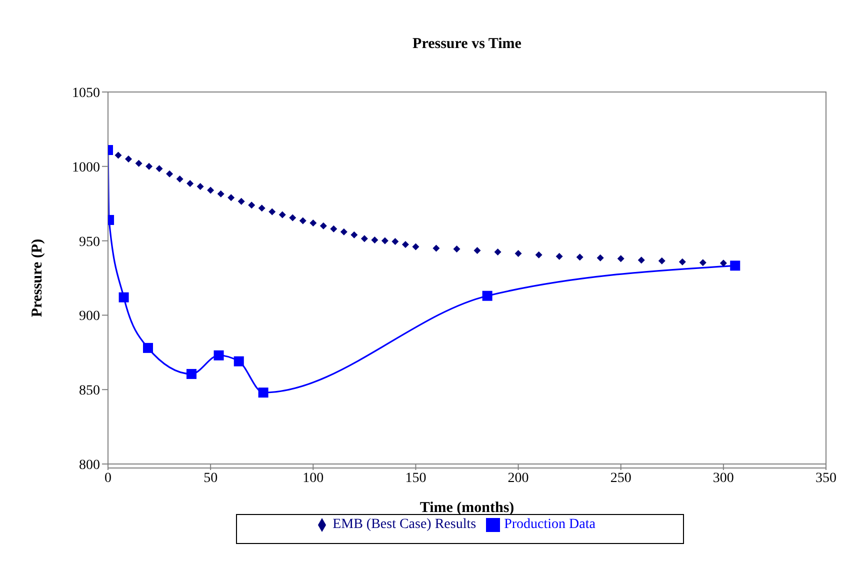 The width and height of the screenshot is (852, 582). I want to click on y-tick-label: 950, so click(89, 242).